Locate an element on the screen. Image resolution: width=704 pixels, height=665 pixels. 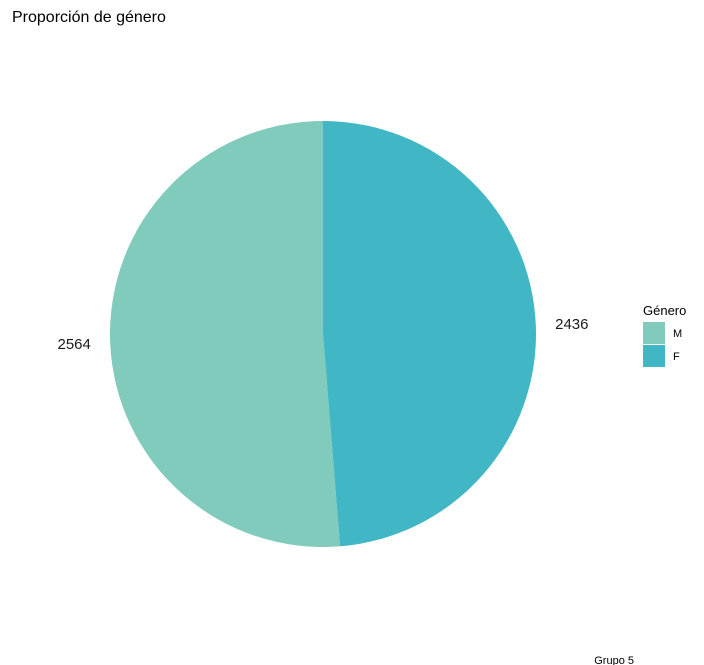
slice-label-m: 2564 is located at coordinates (74, 344).